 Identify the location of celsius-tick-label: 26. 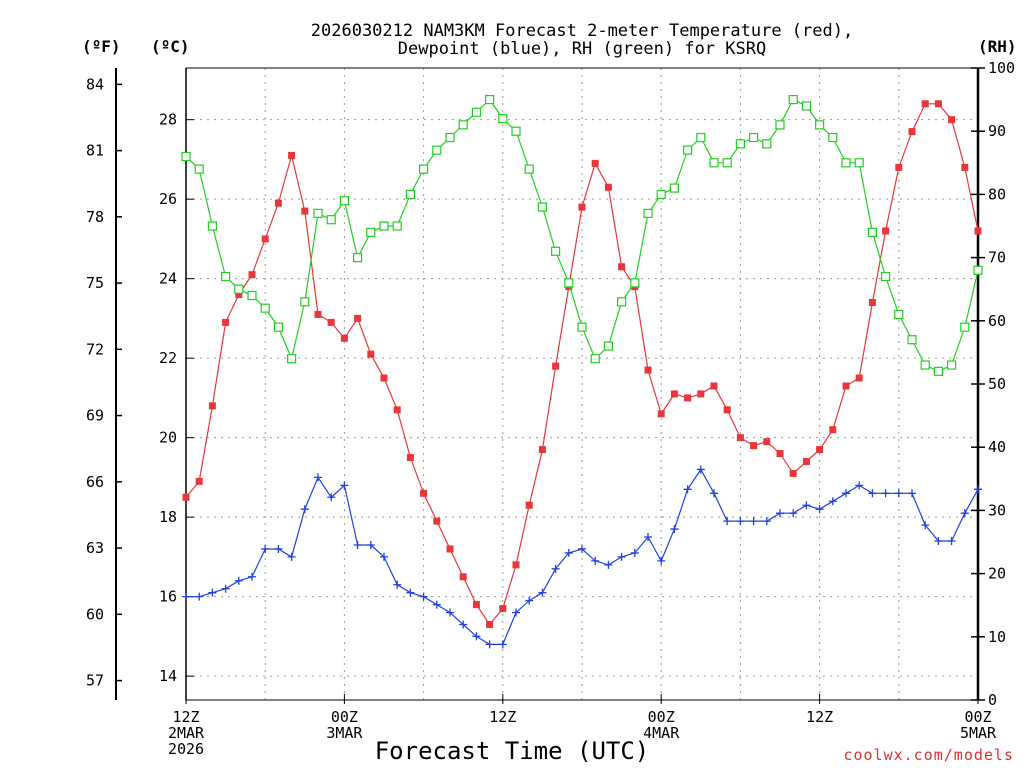
(168, 199).